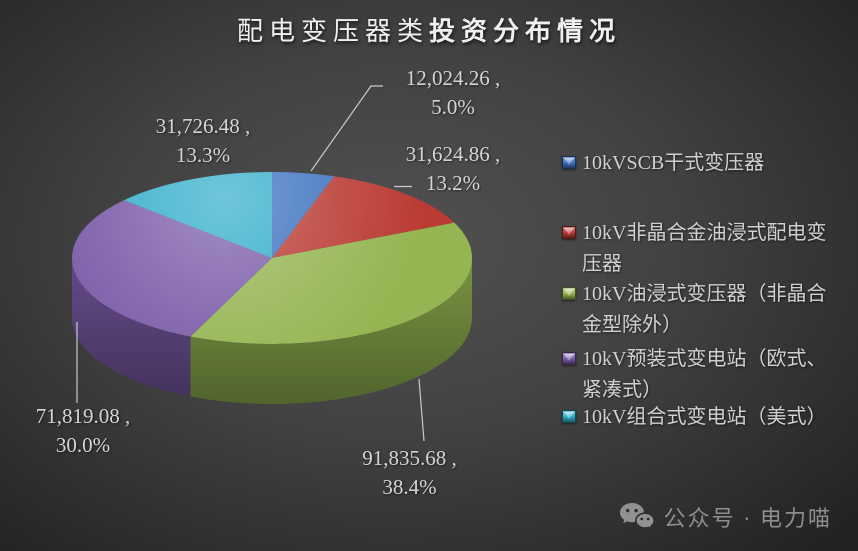  What do you see at coordinates (83, 431) in the screenshot?
I see `data-label-prefab-substation: 71,819.08 , 30.0%` at bounding box center [83, 431].